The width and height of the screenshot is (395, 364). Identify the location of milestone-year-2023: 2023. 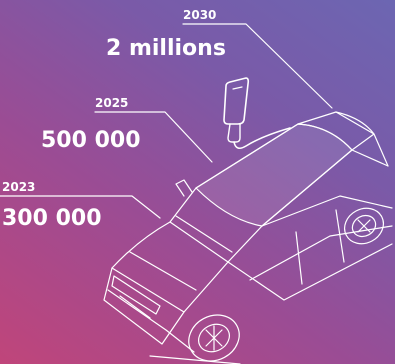
(19, 187).